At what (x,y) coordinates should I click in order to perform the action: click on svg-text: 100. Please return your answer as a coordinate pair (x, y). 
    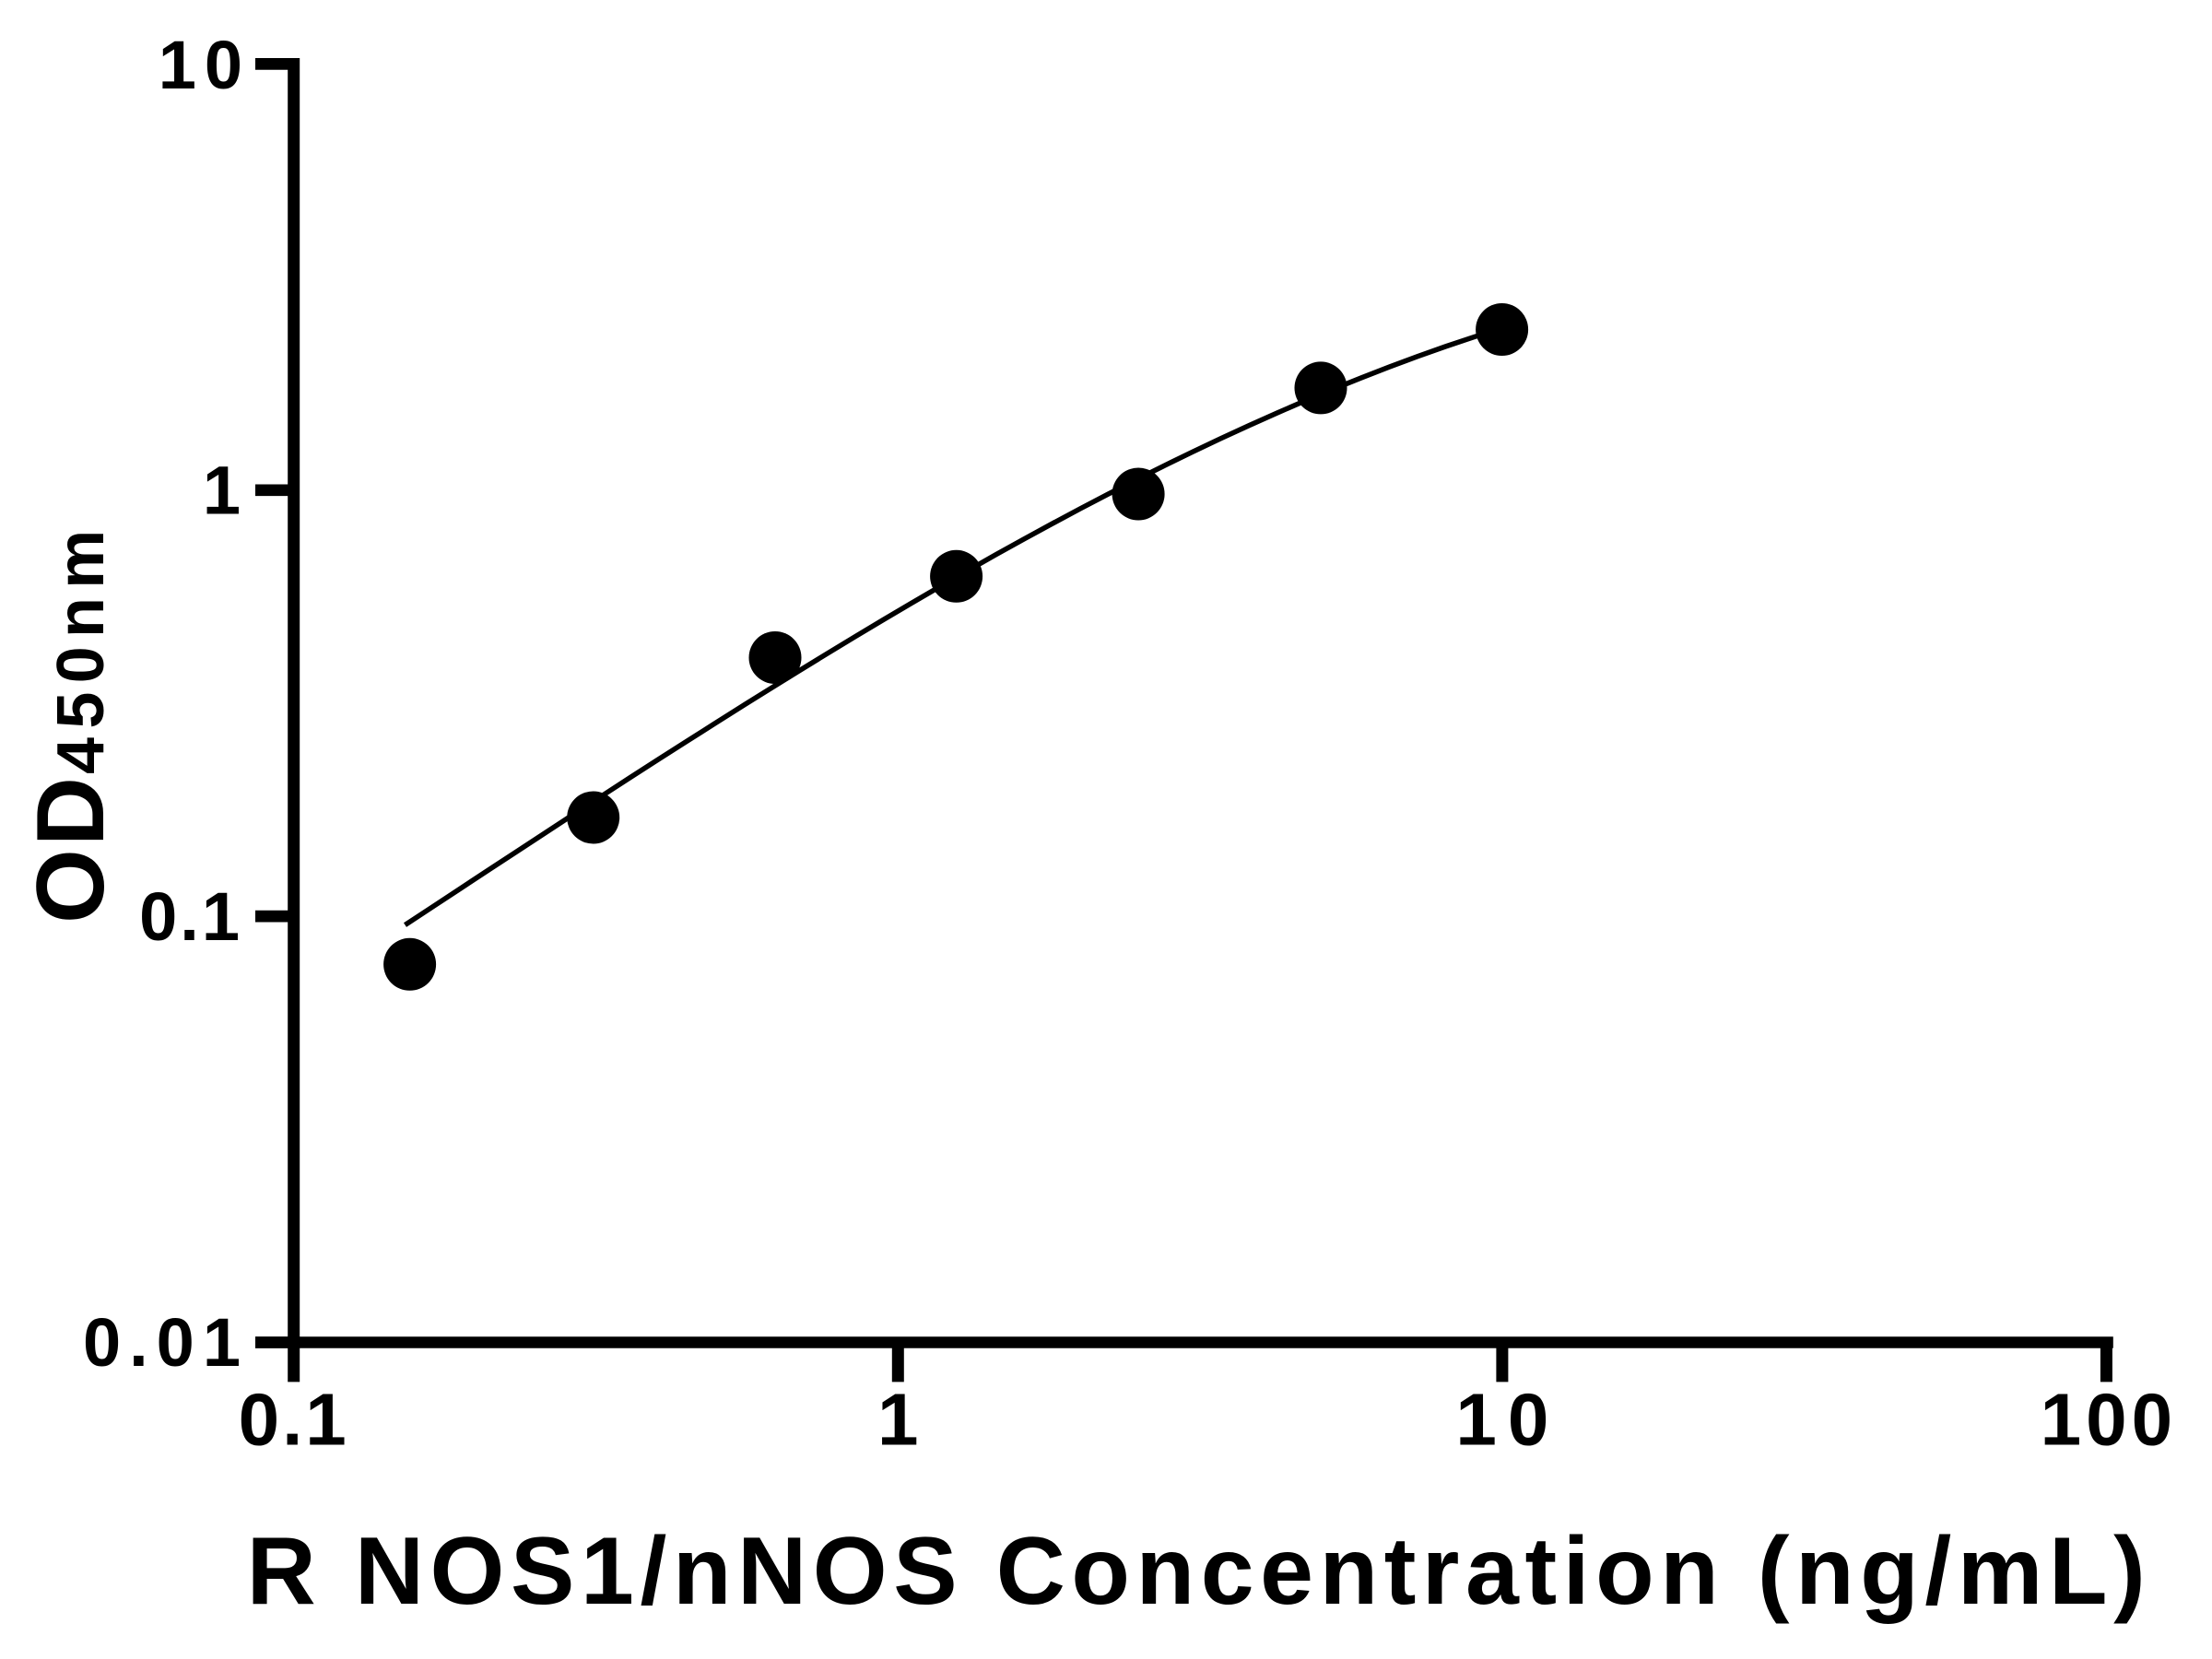
    Looking at the image, I should click on (2109, 1420).